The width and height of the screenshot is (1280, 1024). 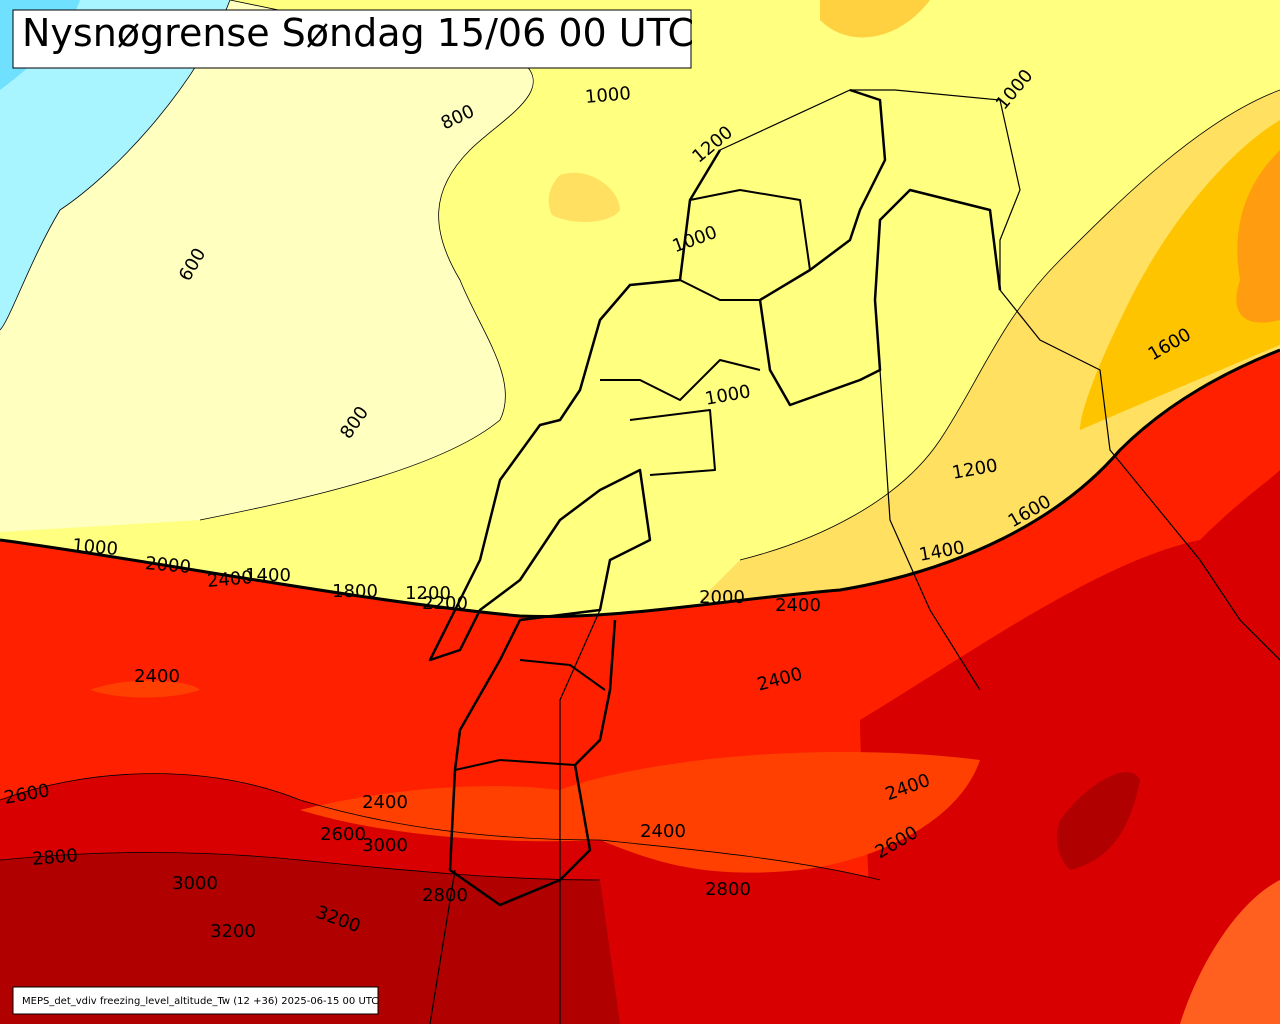 What do you see at coordinates (875, 19) in the screenshot?
I see `zone-1200-top` at bounding box center [875, 19].